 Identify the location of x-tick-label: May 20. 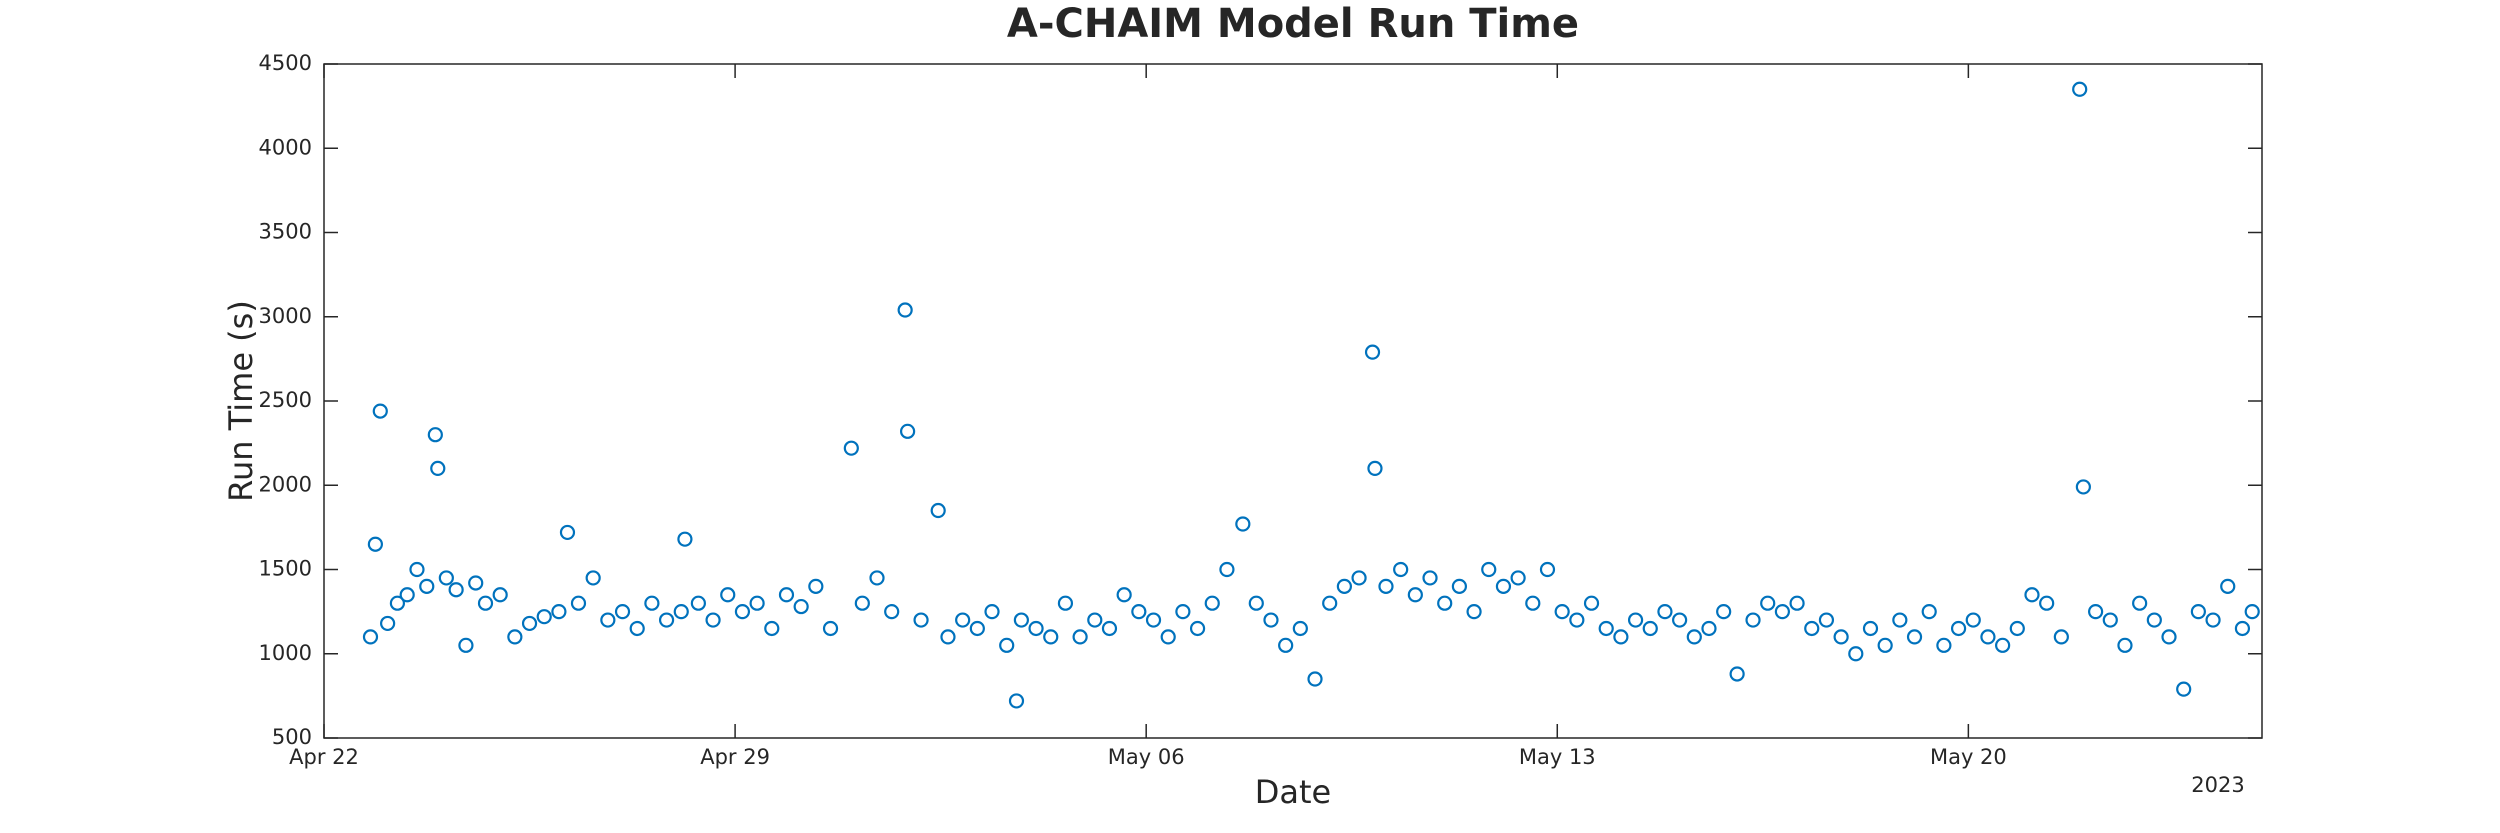
(1968, 757).